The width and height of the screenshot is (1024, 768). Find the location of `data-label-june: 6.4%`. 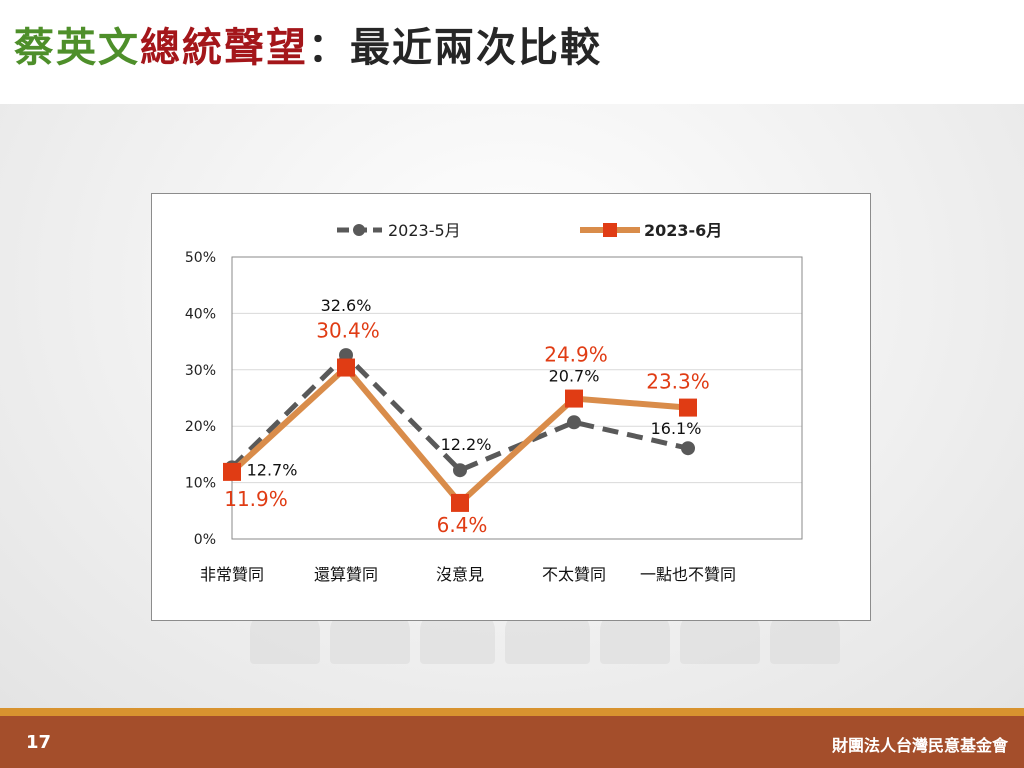

data-label-june: 6.4% is located at coordinates (462, 525).